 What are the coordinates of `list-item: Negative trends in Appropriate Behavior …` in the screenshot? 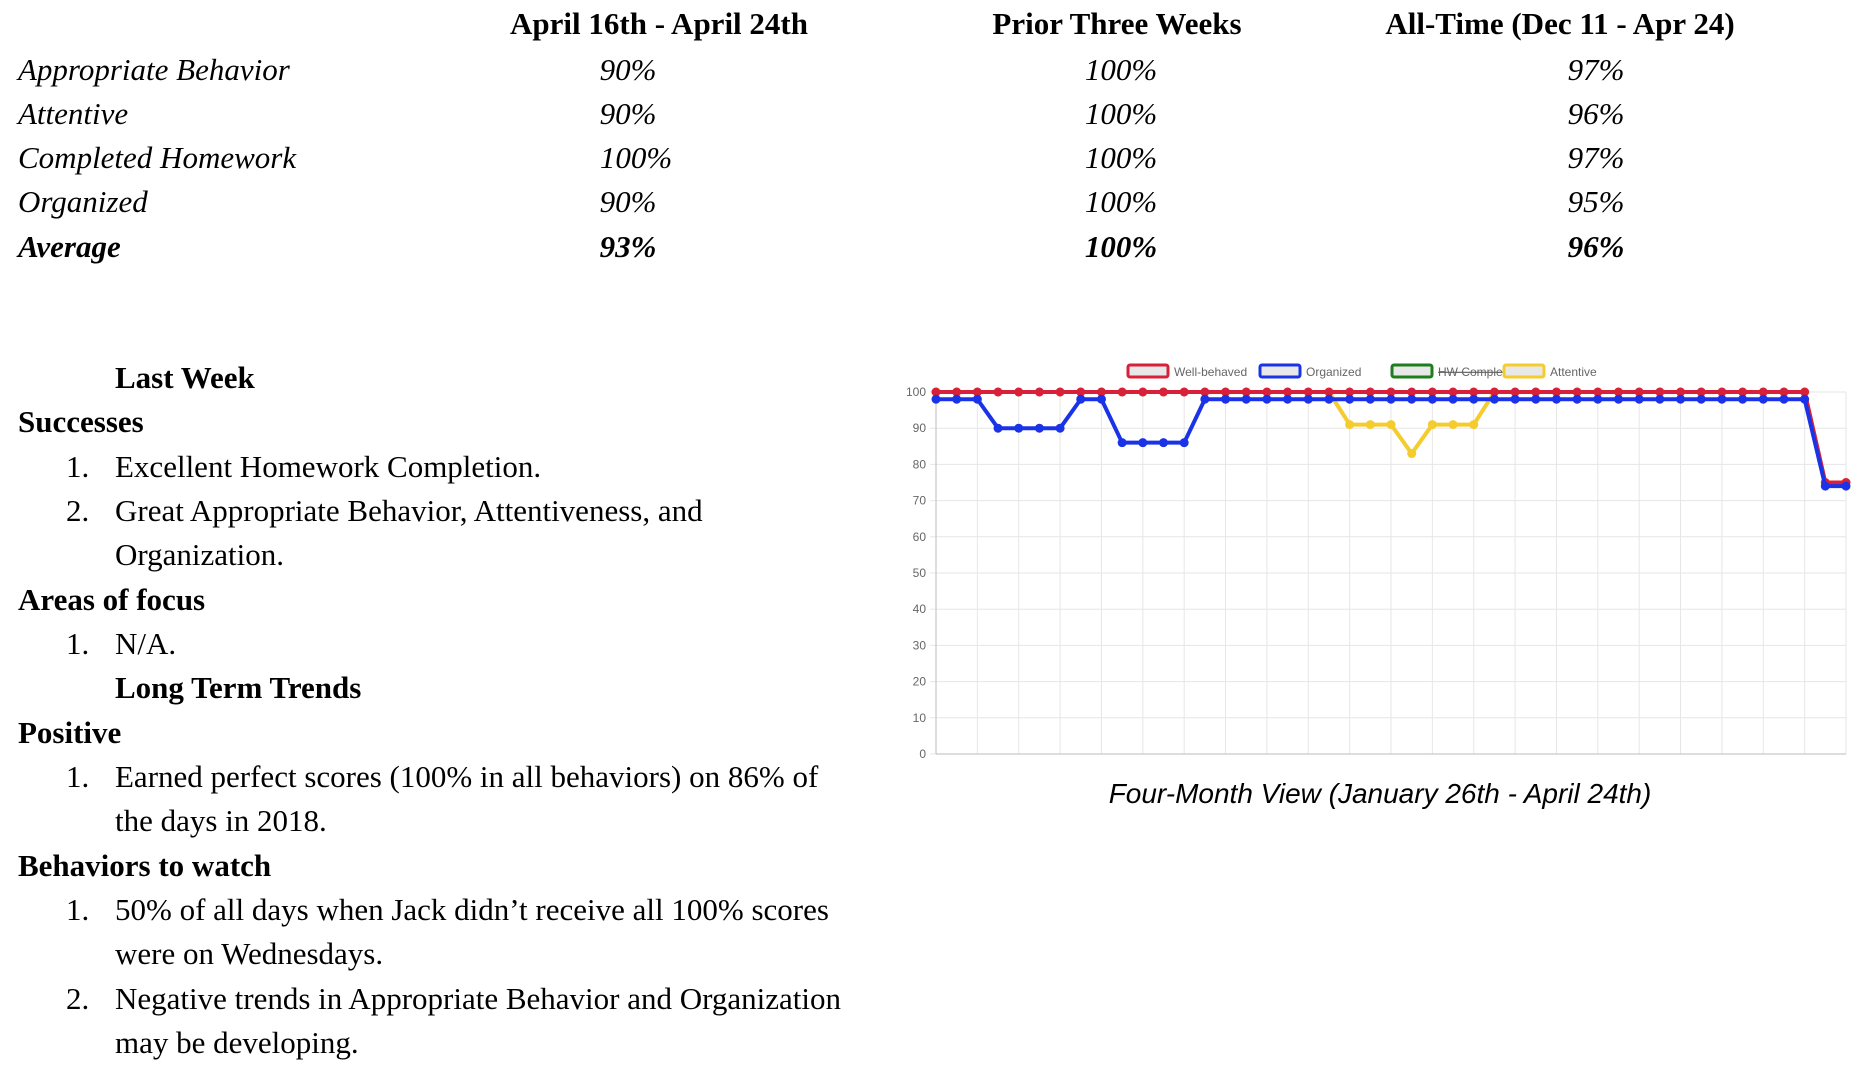 It's located at (478, 998).